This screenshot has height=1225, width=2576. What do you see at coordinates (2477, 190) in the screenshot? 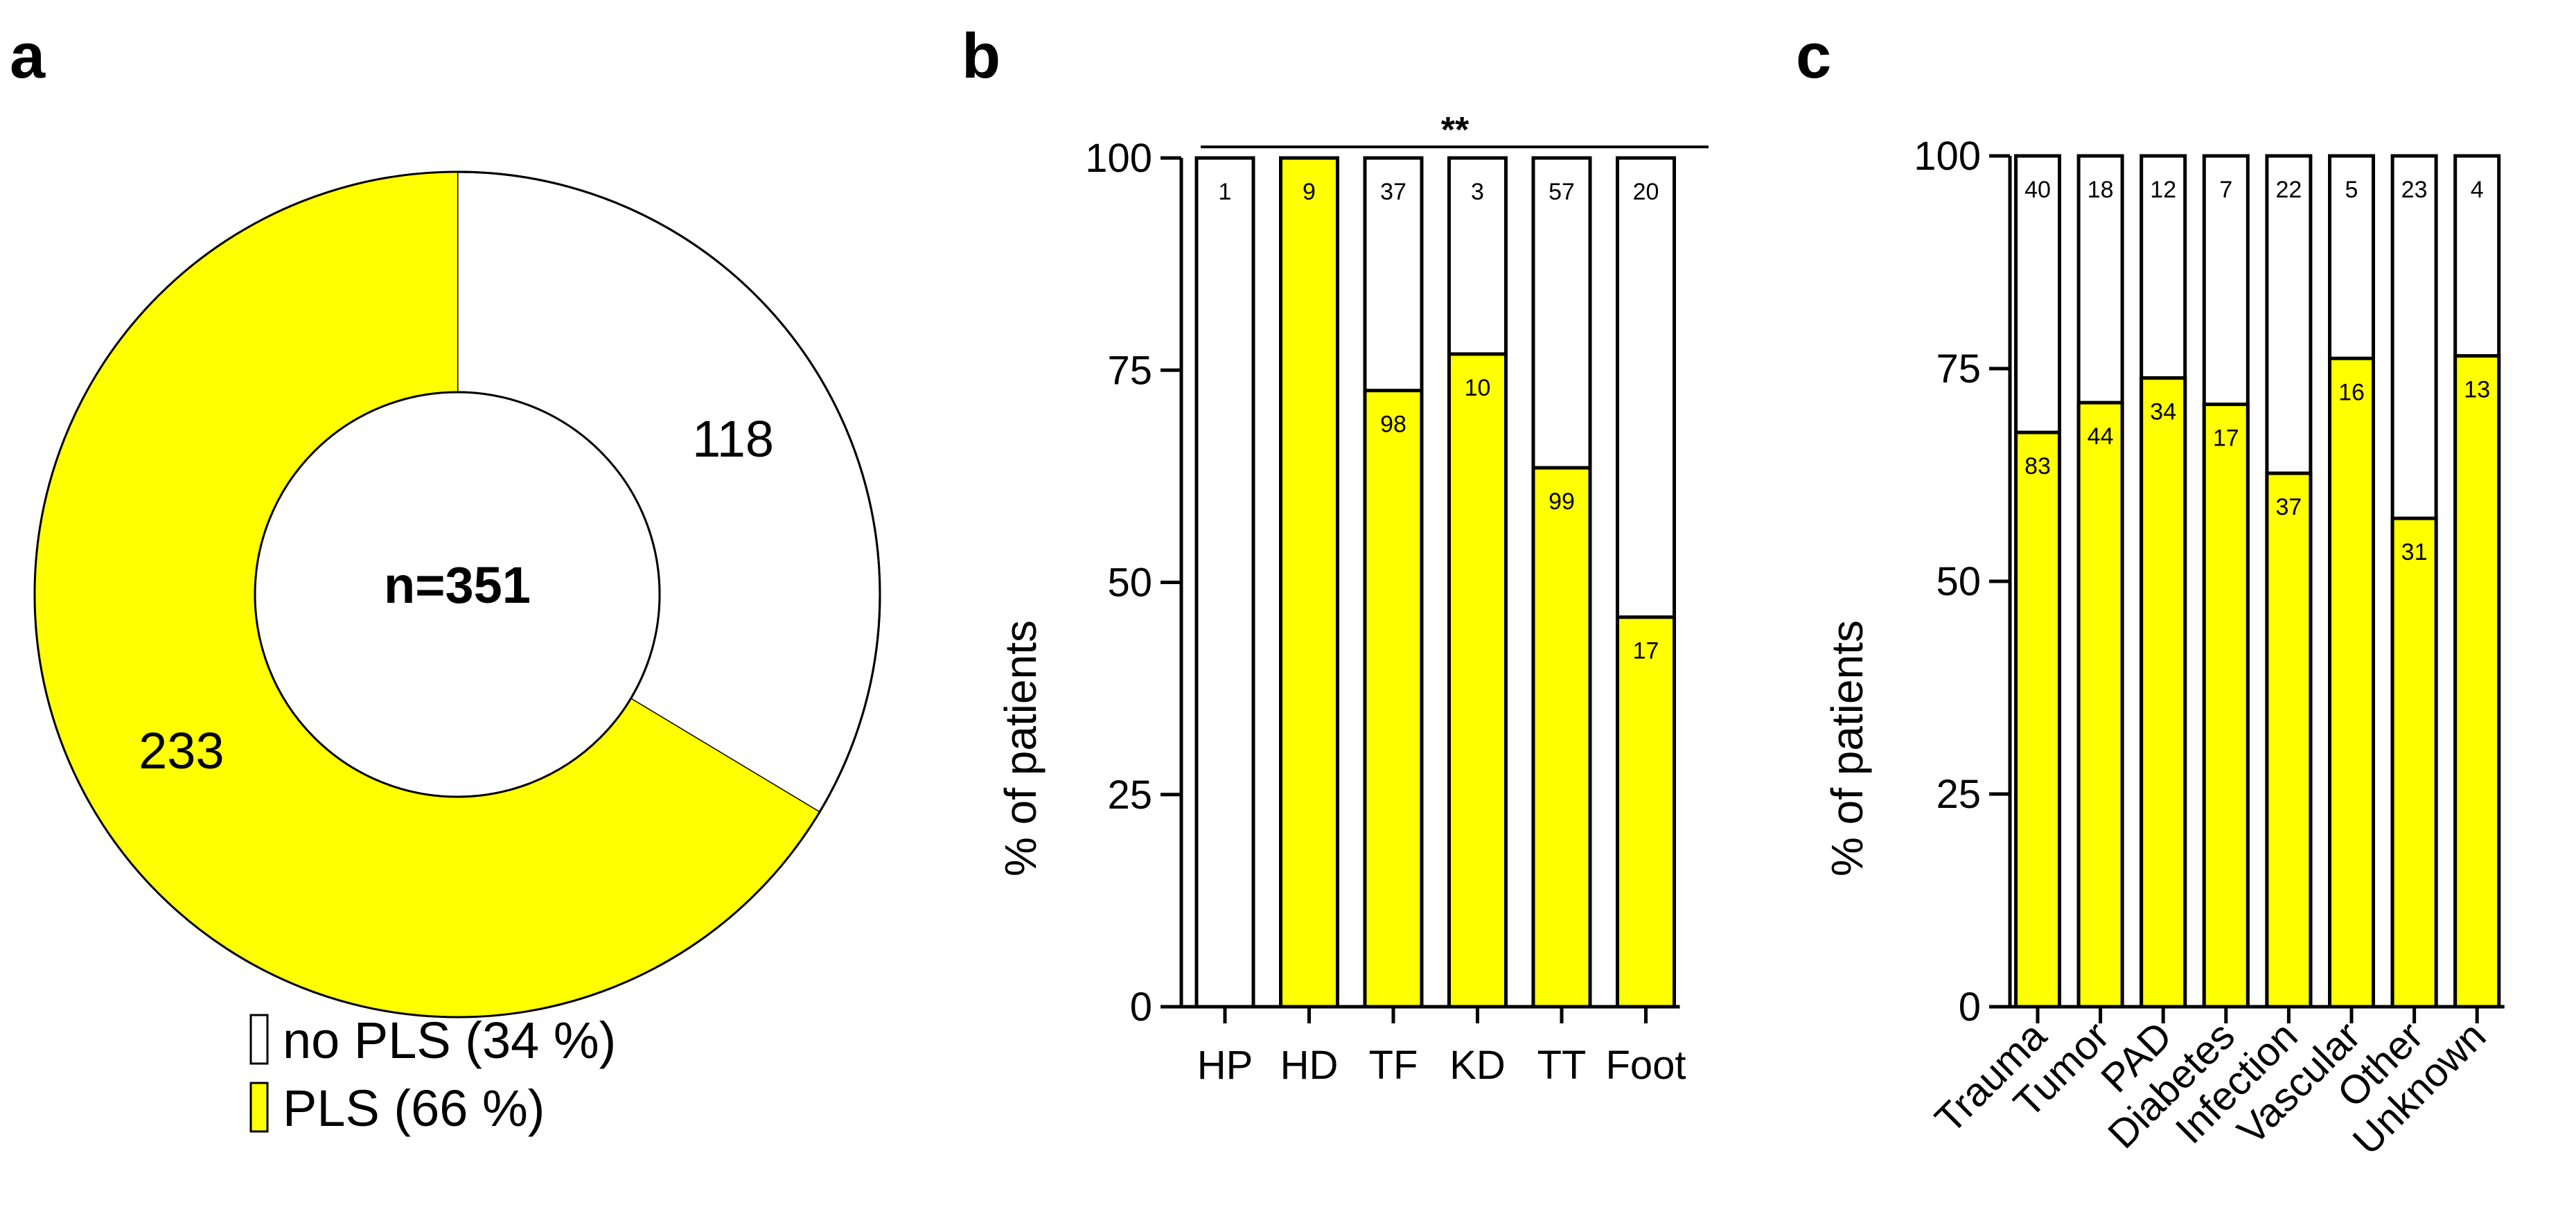
I see `count-no-pls-unknown: 4` at bounding box center [2477, 190].